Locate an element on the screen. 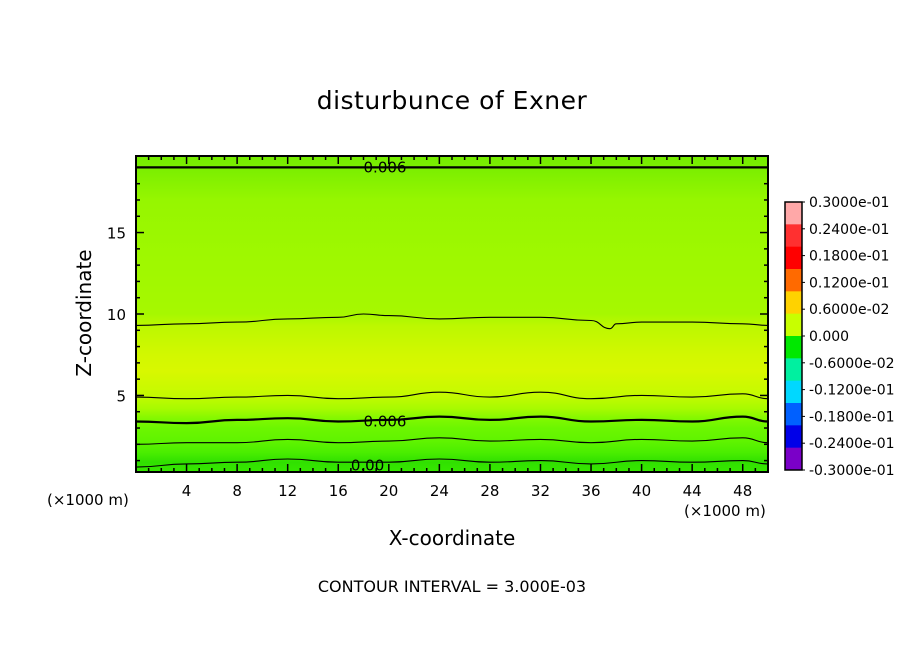 The width and height of the screenshot is (904, 654). x-tick-label: 16 is located at coordinates (338, 491).